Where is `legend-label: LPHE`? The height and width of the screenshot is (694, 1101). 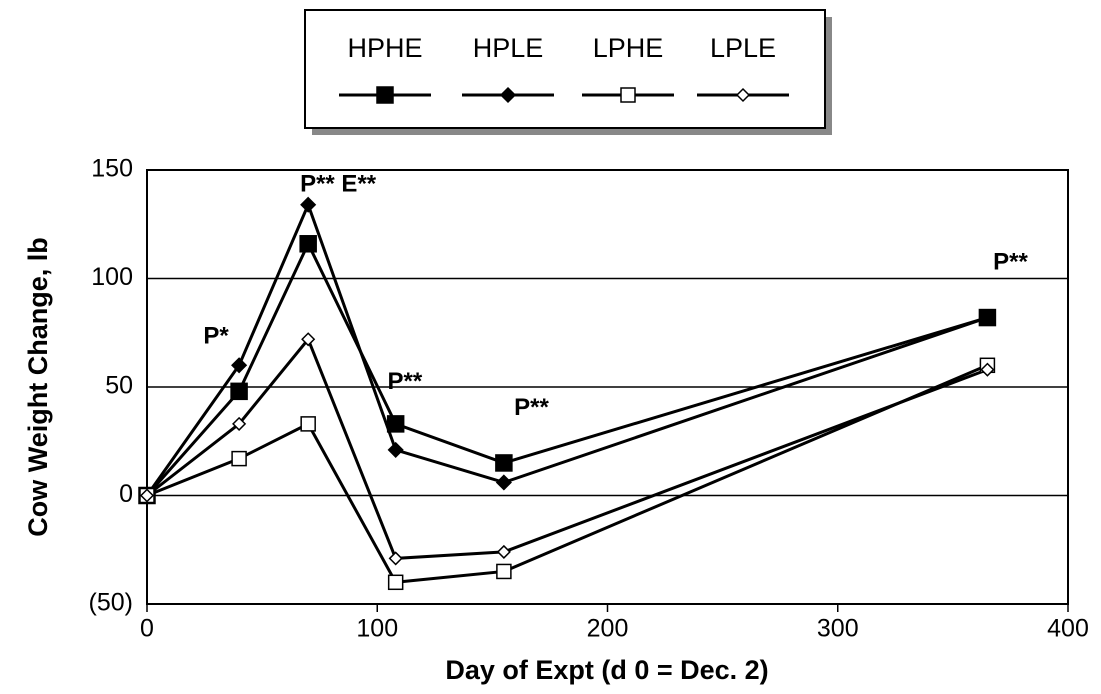
legend-label: LPHE is located at coordinates (628, 48).